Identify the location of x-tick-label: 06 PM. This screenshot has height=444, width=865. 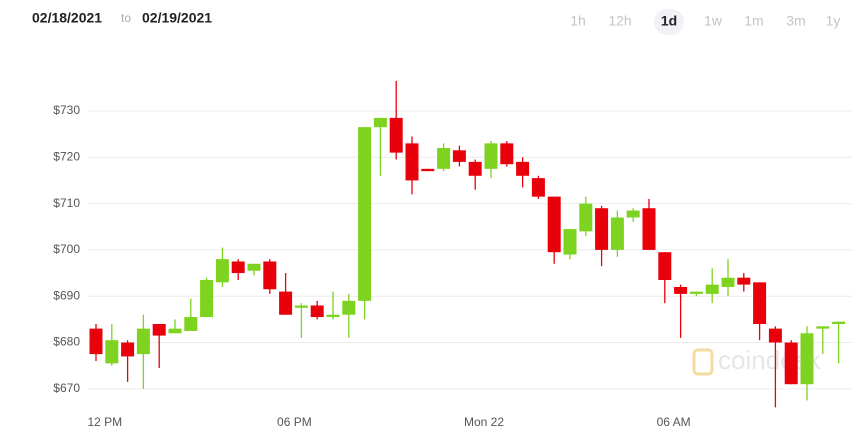
(294, 422).